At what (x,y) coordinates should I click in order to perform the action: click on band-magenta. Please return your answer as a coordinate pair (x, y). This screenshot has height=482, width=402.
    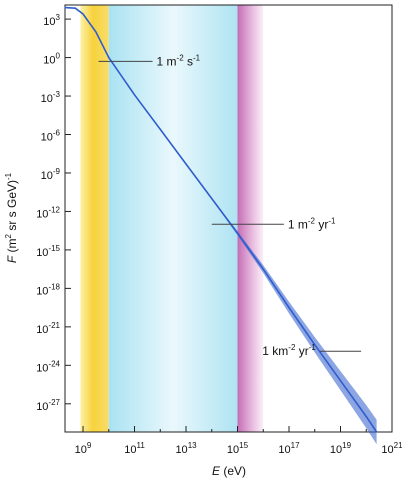
    Looking at the image, I should click on (250, 218).